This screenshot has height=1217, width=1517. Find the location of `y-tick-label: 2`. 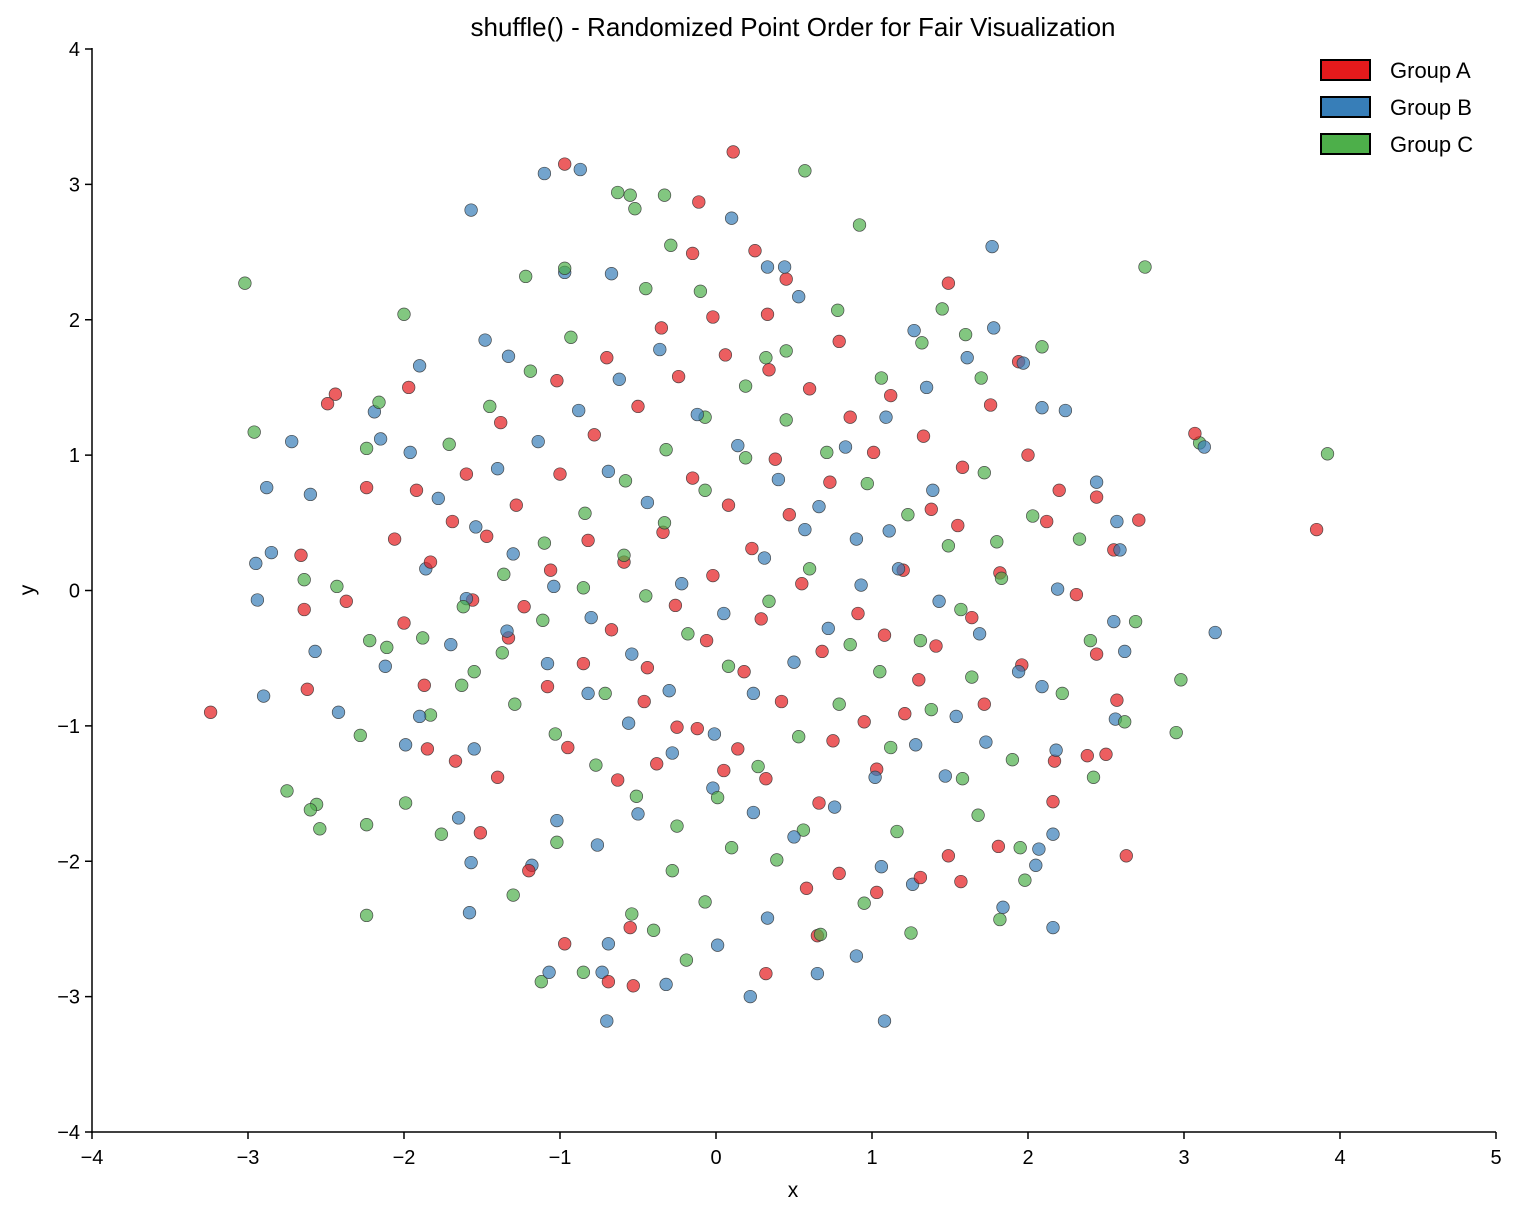

y-tick-label: 2 is located at coordinates (74, 321).